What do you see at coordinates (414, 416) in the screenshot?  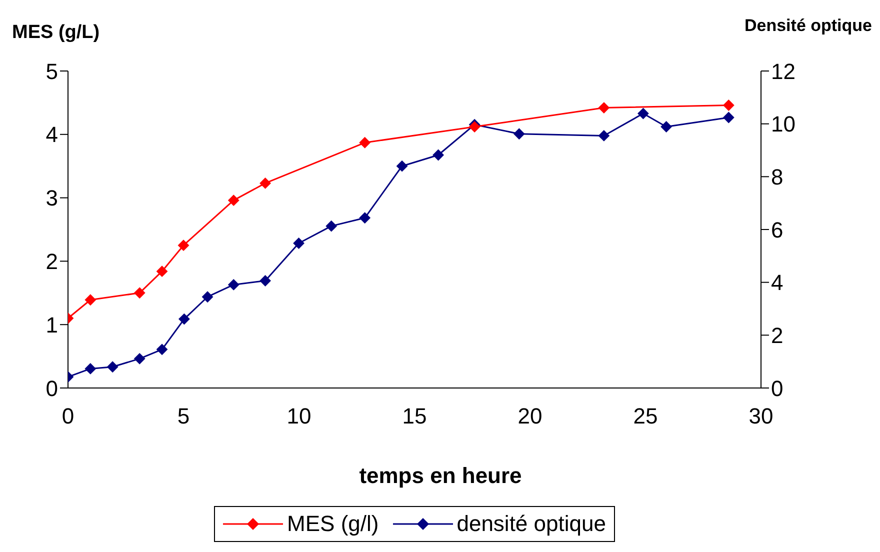 I see `x-tick-label: 15` at bounding box center [414, 416].